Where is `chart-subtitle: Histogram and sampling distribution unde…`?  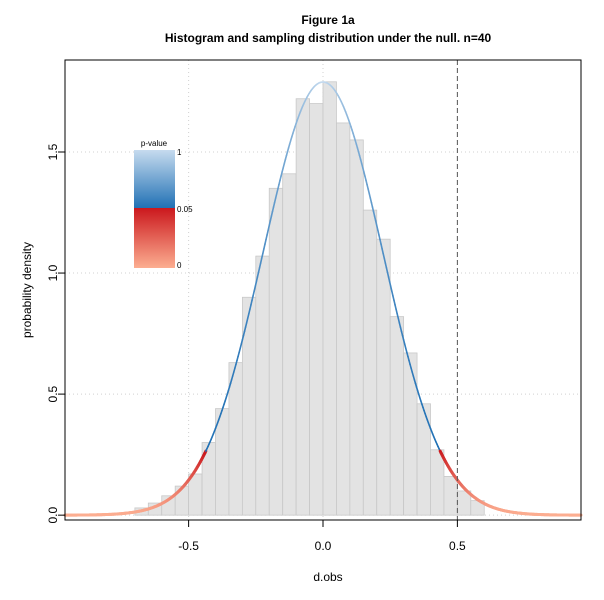 chart-subtitle: Histogram and sampling distribution unde… is located at coordinates (328, 38).